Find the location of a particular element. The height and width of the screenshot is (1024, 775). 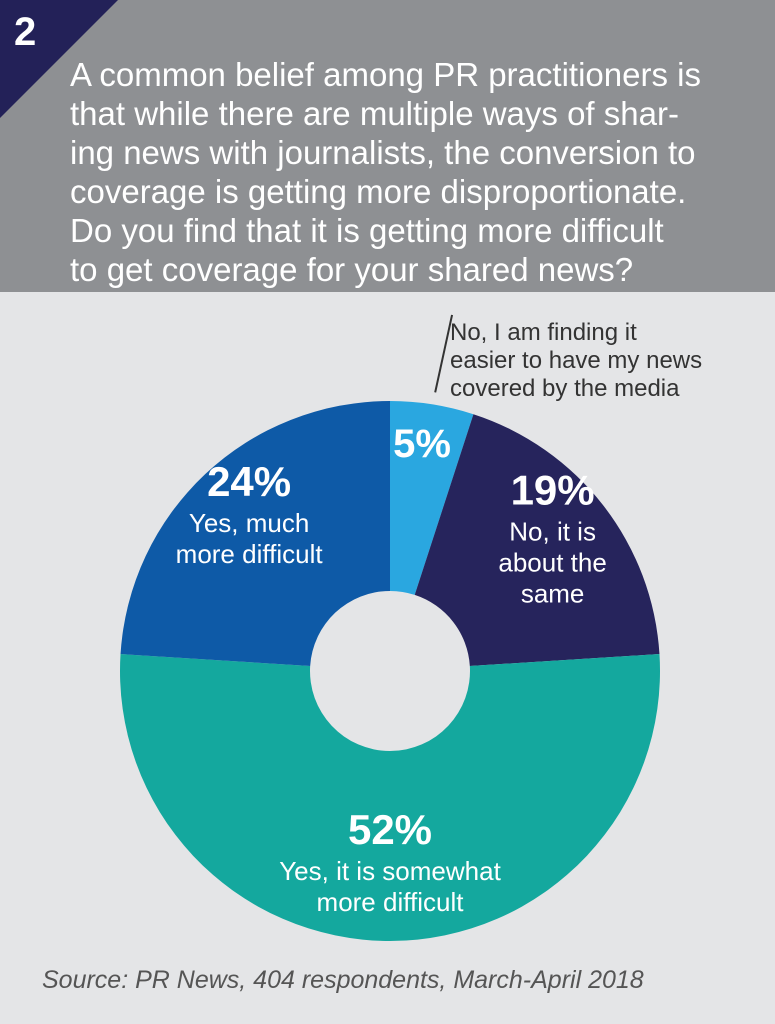

slice-name-label: Yes, it is somewhat is located at coordinates (390, 871).